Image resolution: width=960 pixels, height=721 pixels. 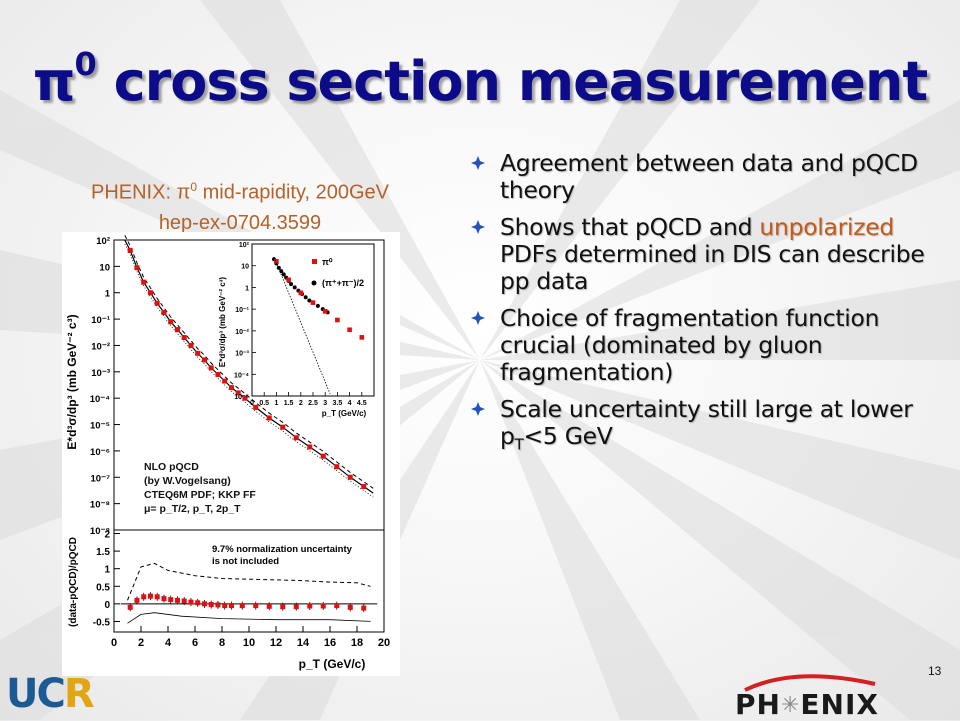 What do you see at coordinates (301, 403) in the screenshot?
I see `inset-x-tick-label: 2` at bounding box center [301, 403].